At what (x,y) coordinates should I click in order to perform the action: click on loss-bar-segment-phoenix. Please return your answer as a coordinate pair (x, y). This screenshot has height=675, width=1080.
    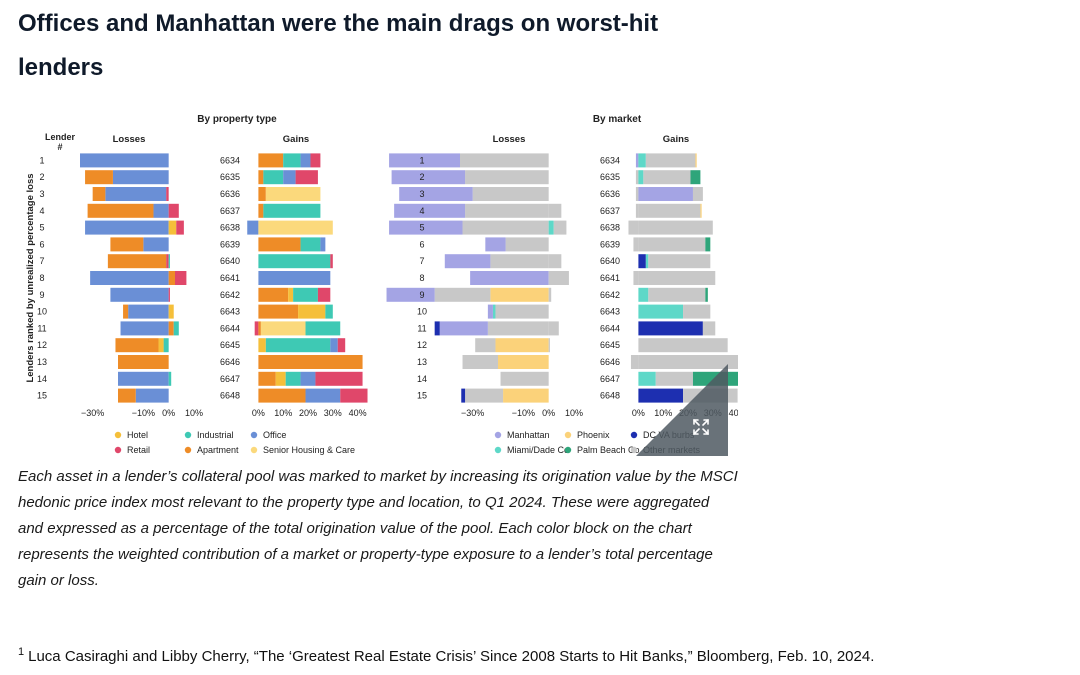
    Looking at the image, I should click on (526, 395).